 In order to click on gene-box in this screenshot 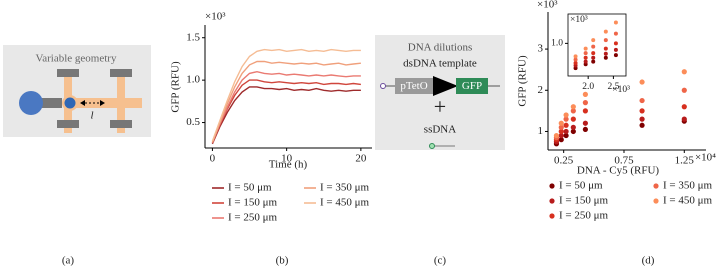, I will do `click(472, 86)`.